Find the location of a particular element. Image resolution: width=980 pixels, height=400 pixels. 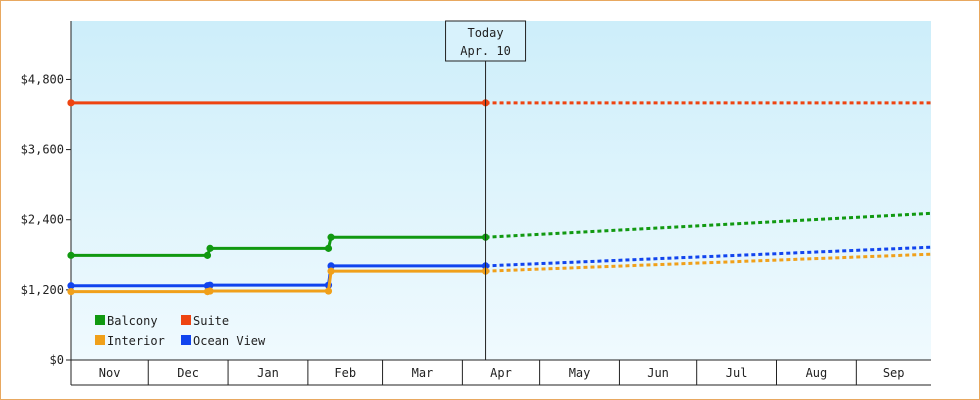

series-suite is located at coordinates (499, 103).